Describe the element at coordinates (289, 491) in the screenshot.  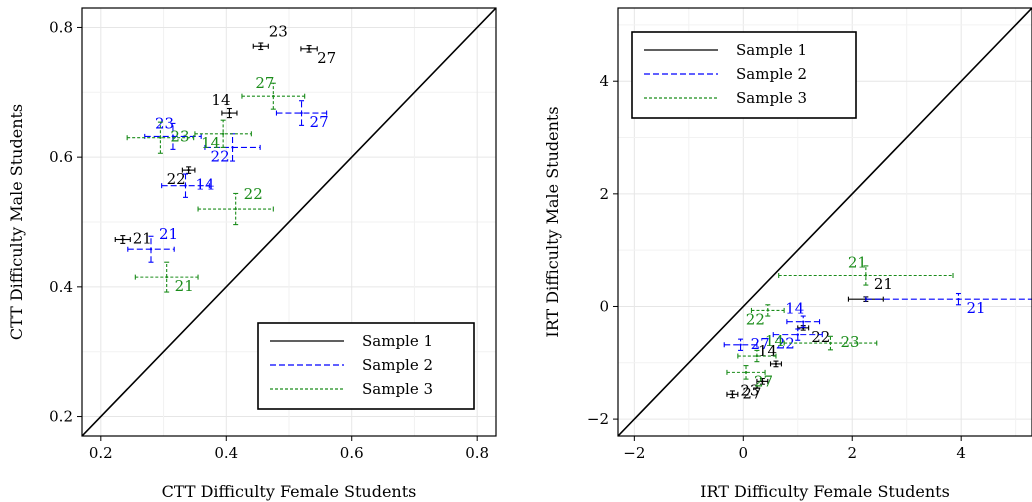
I see `x-axis-label: CTT Difficulty Female Students` at that location.